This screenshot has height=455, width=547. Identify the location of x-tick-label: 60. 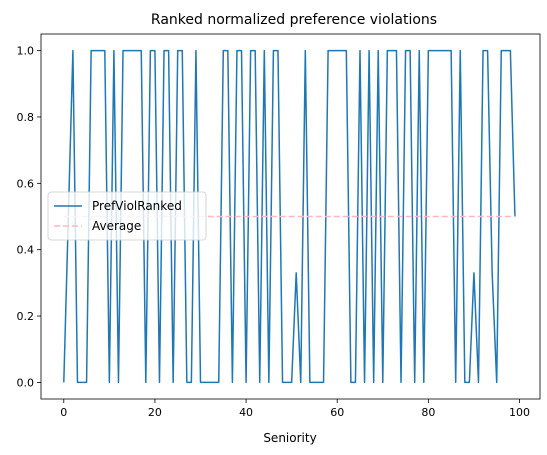
(337, 412).